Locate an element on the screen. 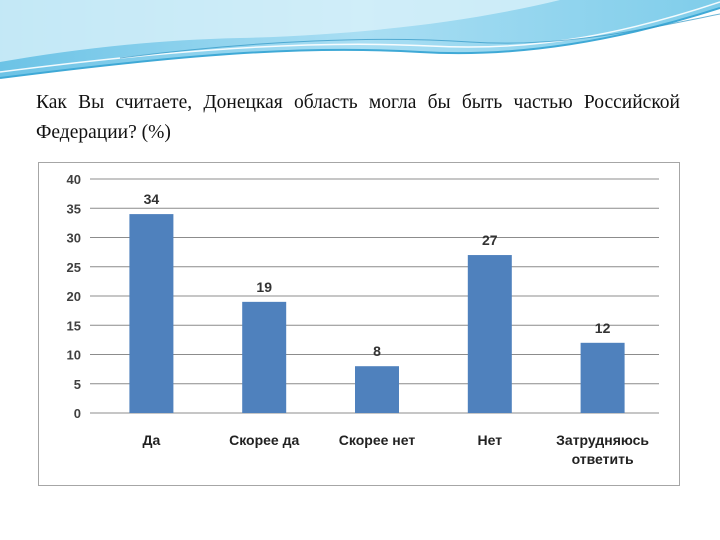  header-wave-line is located at coordinates (360, 43).